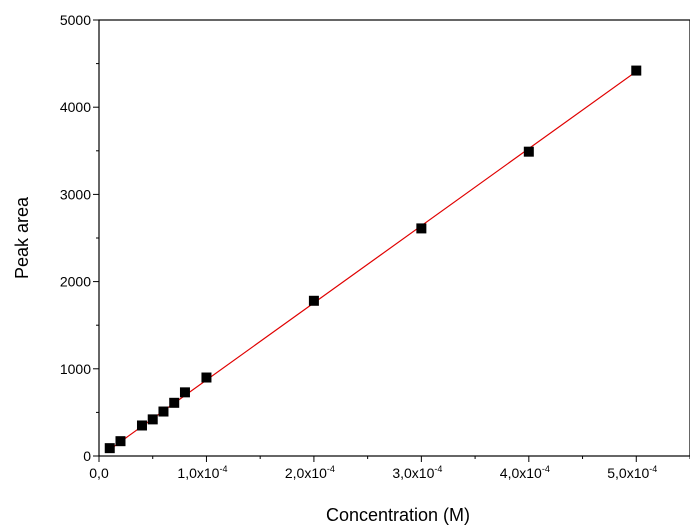 This screenshot has height=527, width=690. What do you see at coordinates (79, 238) in the screenshot?
I see `y-axis-ticks: 0 1000 2000 3000 4000 5000` at bounding box center [79, 238].